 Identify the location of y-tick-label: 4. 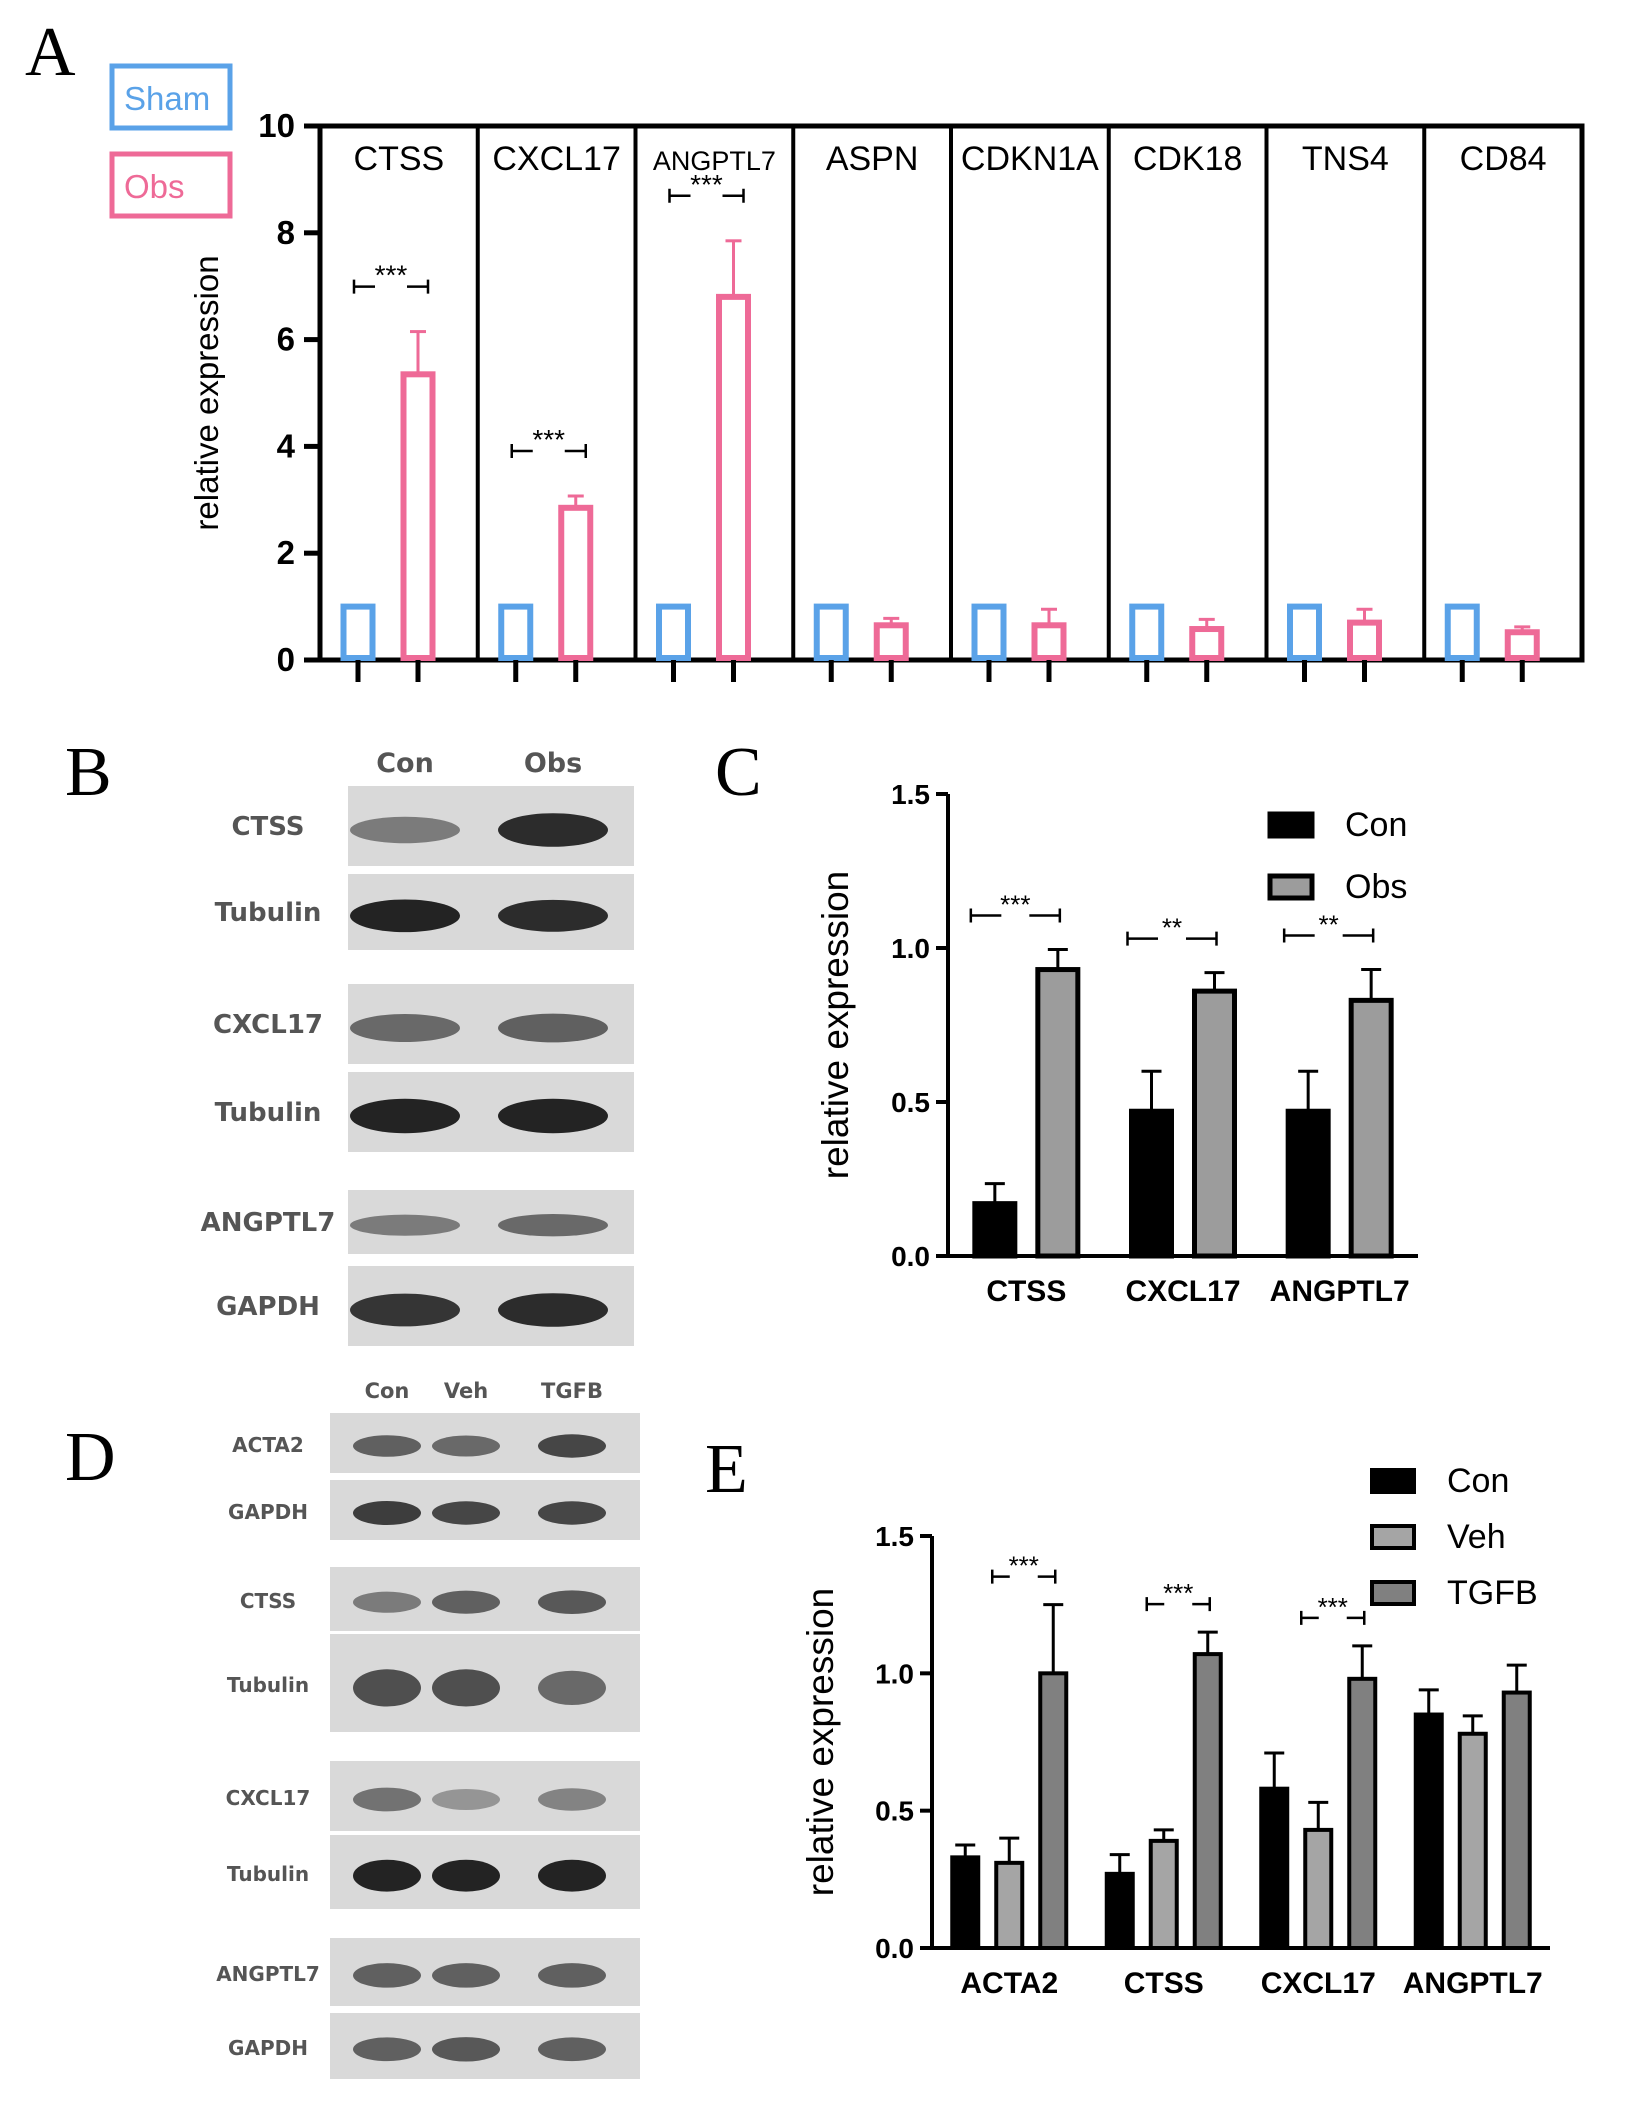
(286, 445).